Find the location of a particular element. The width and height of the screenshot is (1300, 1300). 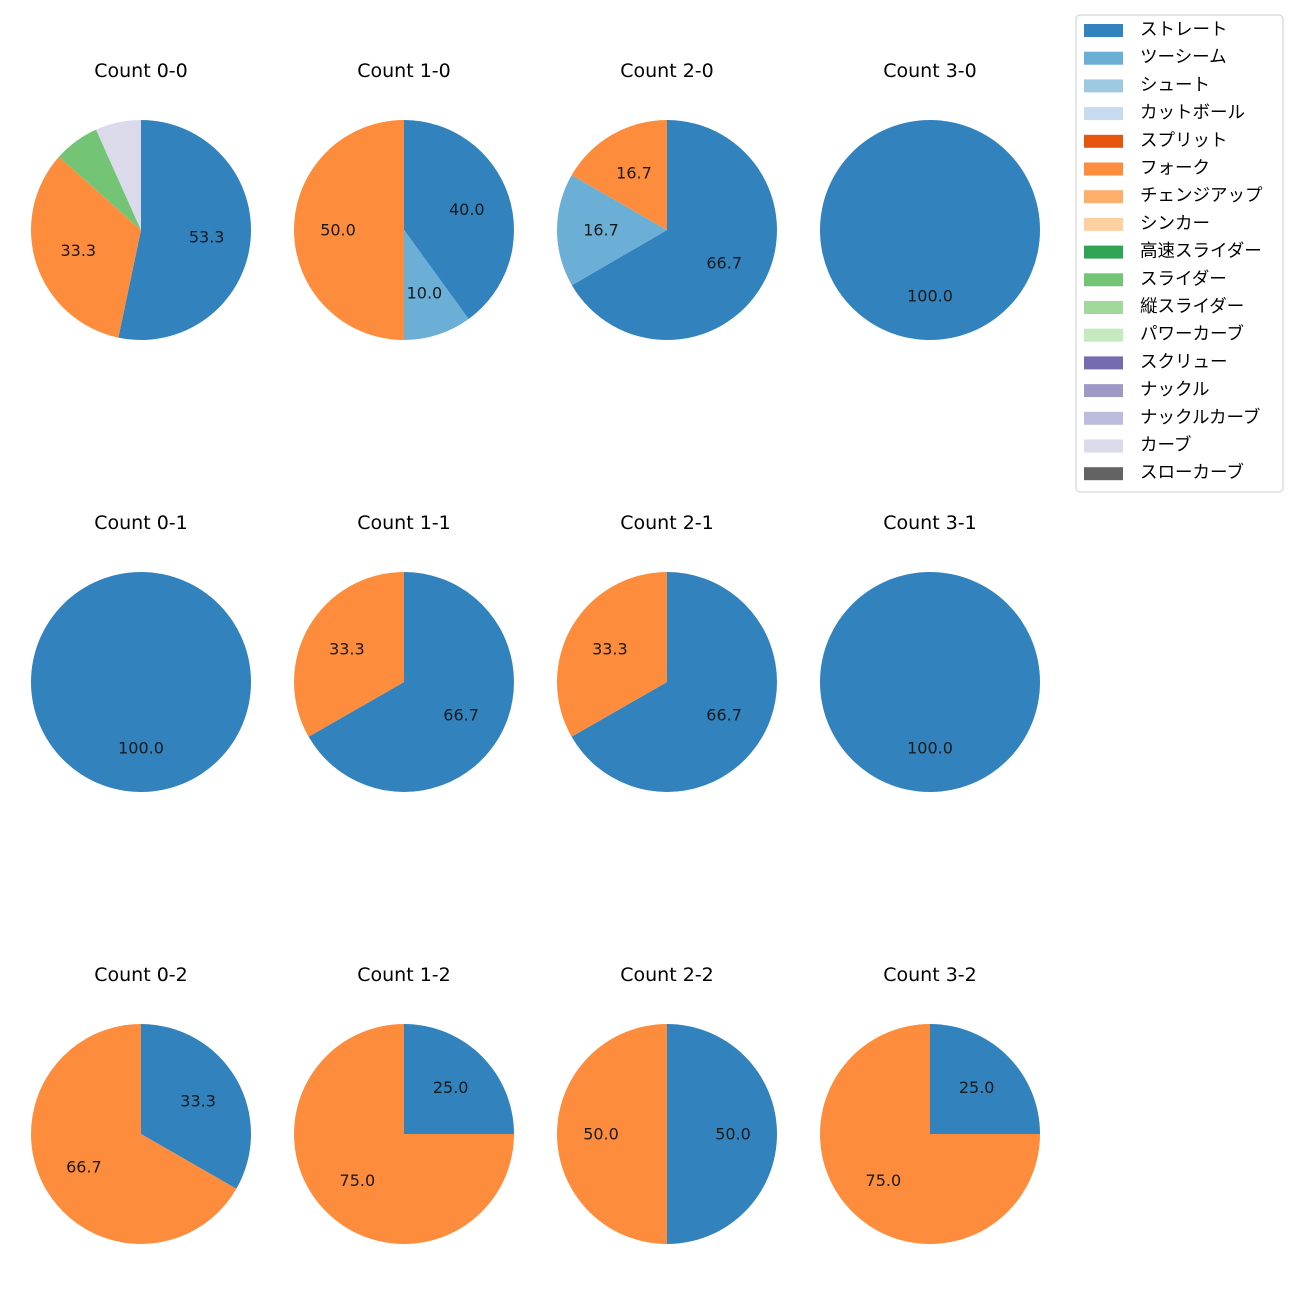

pie-title: Count 0-0 is located at coordinates (141, 71).